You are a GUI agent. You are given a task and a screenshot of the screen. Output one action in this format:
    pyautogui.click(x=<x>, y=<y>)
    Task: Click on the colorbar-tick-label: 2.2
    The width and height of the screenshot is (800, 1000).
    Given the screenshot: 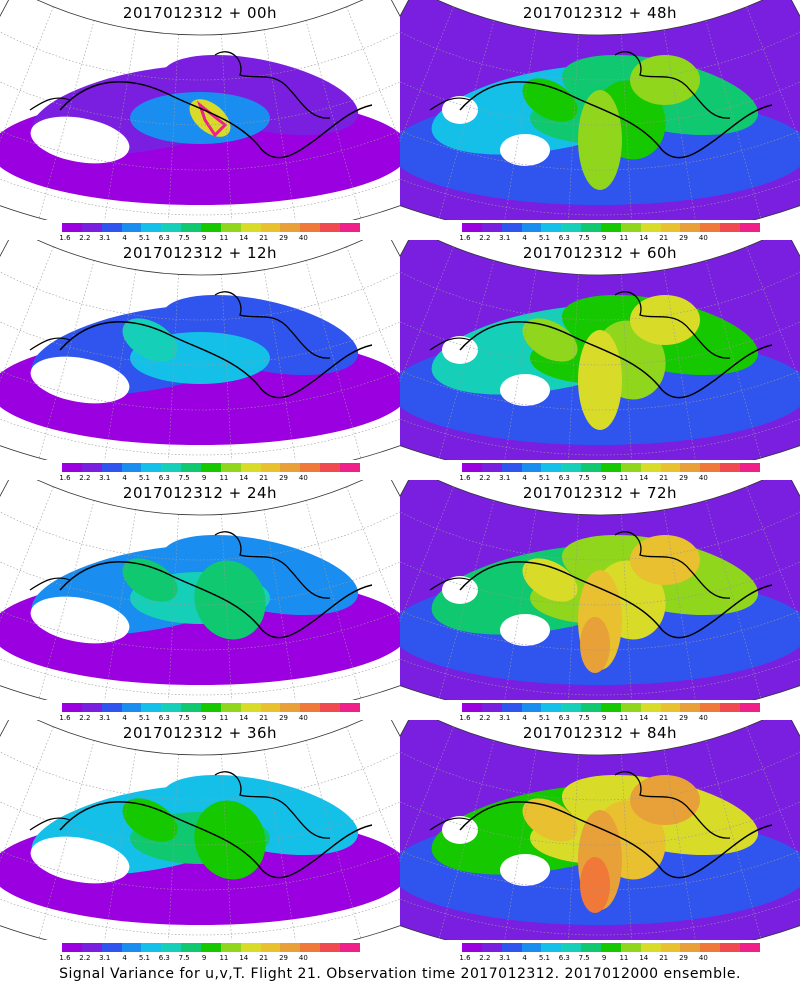 What is the action you would take?
    pyautogui.click(x=485, y=238)
    